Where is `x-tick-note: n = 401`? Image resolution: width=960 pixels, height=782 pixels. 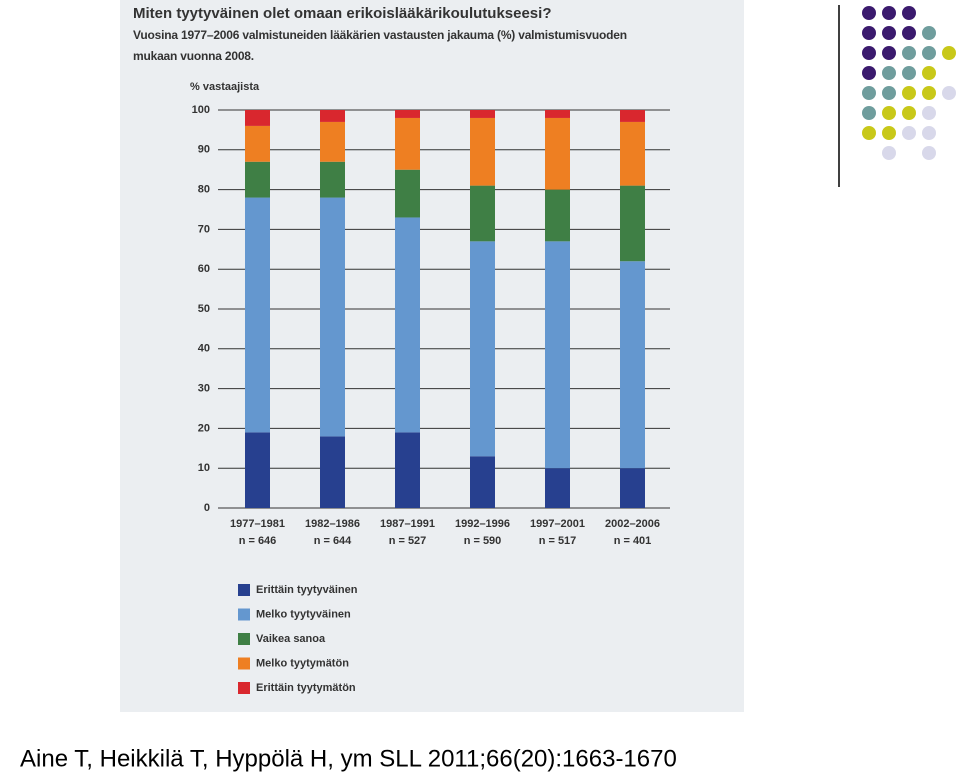 x-tick-note: n = 401 is located at coordinates (633, 541).